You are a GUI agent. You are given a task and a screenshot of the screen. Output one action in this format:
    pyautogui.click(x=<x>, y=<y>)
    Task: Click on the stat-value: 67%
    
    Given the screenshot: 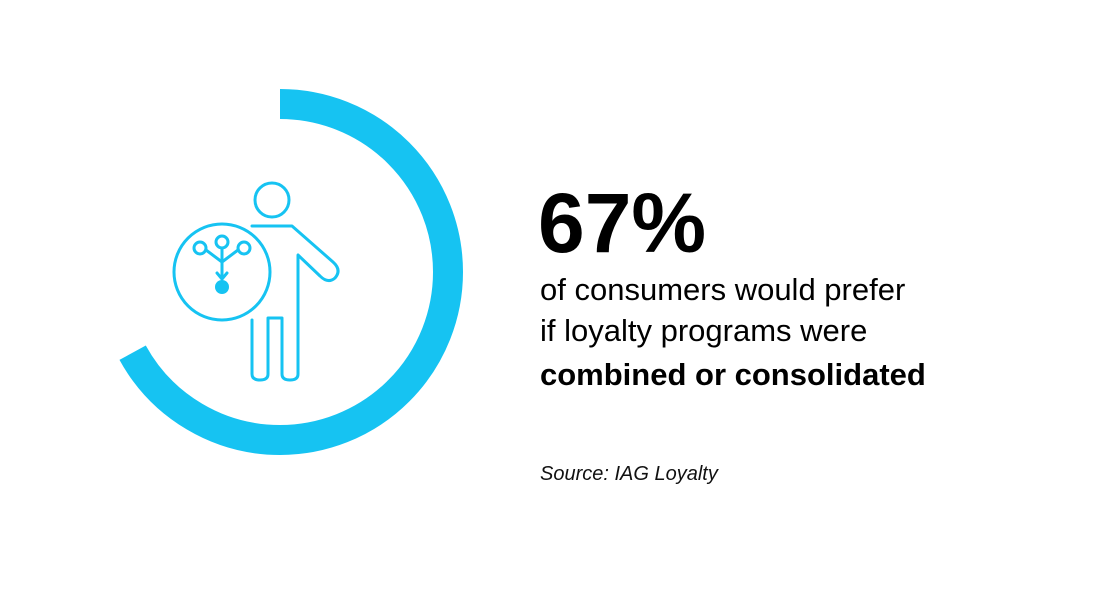 What is the action you would take?
    pyautogui.click(x=622, y=223)
    